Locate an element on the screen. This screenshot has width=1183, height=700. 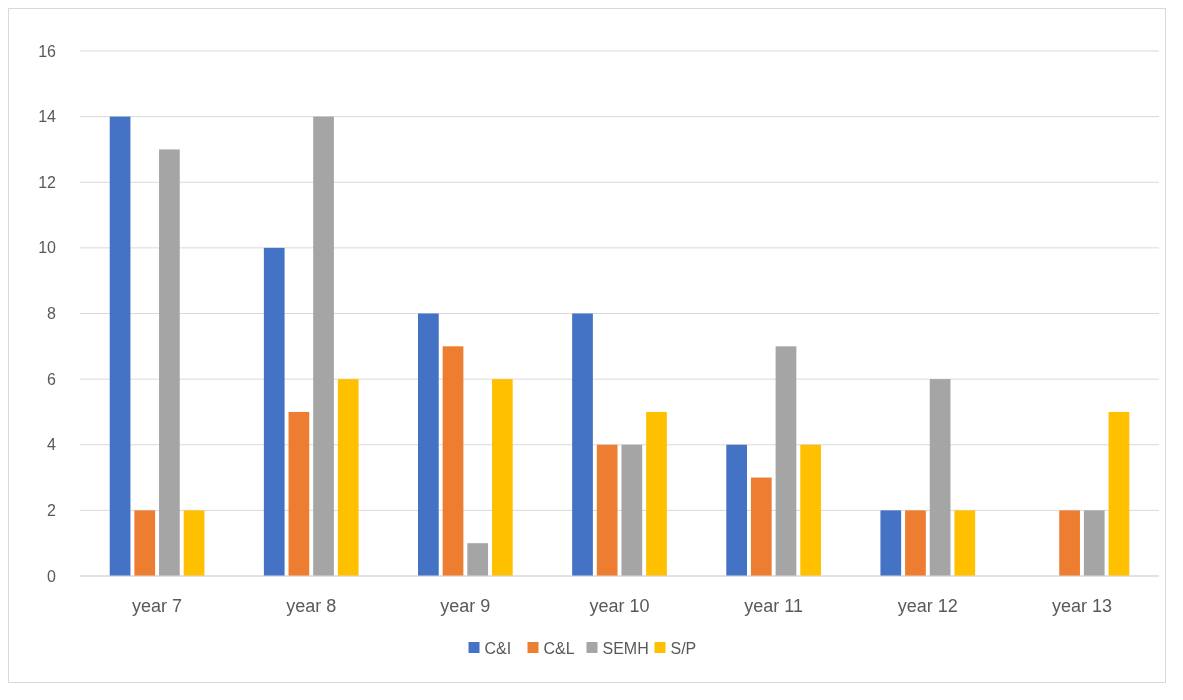
y-tick-label: 12 is located at coordinates (47, 182).